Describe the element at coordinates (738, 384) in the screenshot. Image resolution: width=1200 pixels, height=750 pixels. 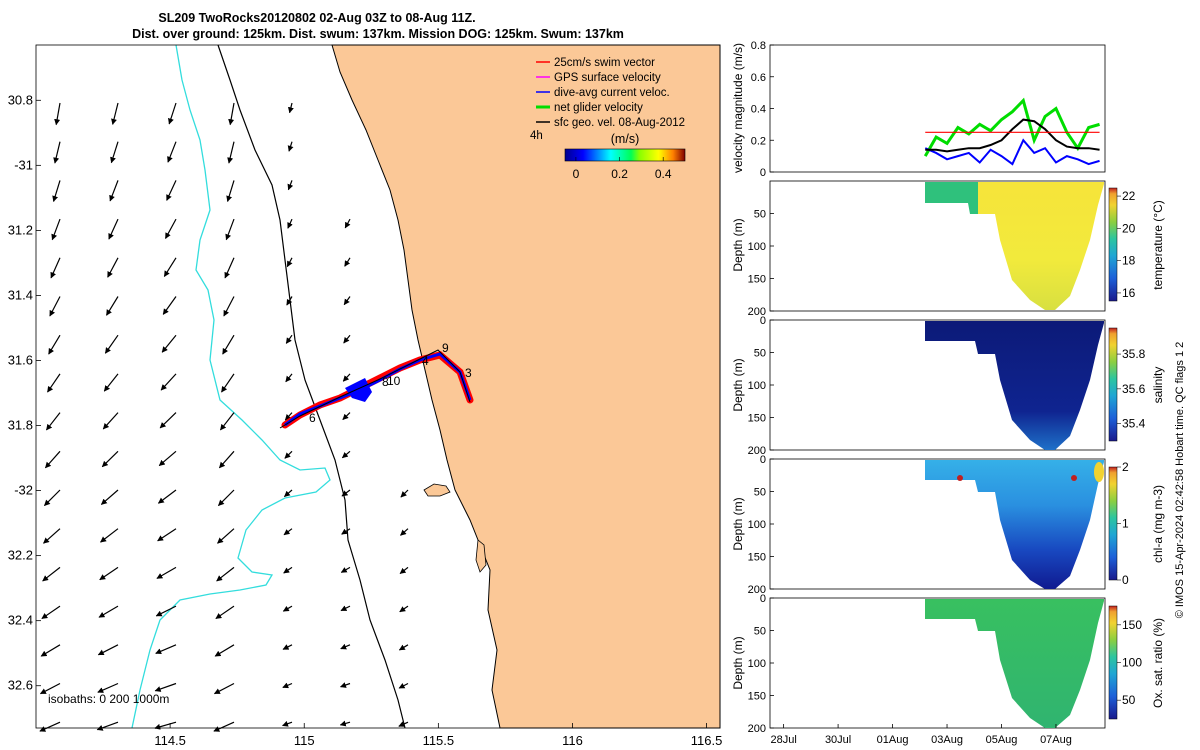
I see `salinity-ylabel: Depth (m)` at that location.